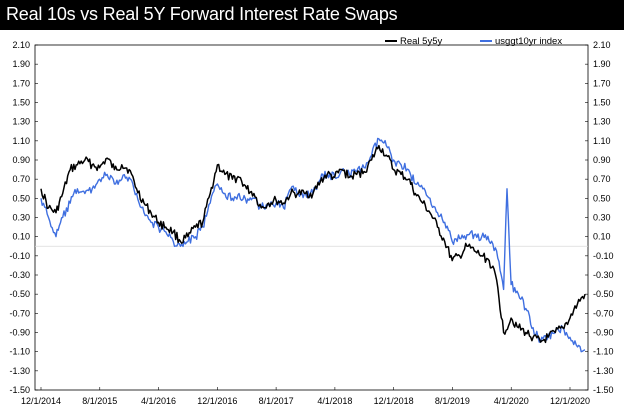 This screenshot has width=624, height=414. I want to click on y-tick-label-right: -1.50, so click(603, 390).